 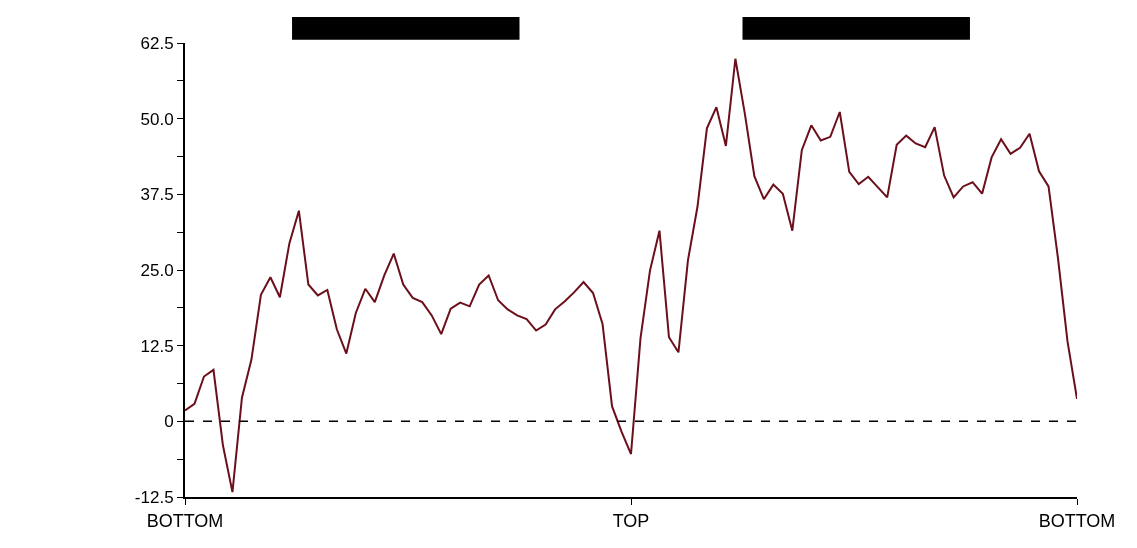 I want to click on y-tick-label: 12.5, so click(x=157, y=346).